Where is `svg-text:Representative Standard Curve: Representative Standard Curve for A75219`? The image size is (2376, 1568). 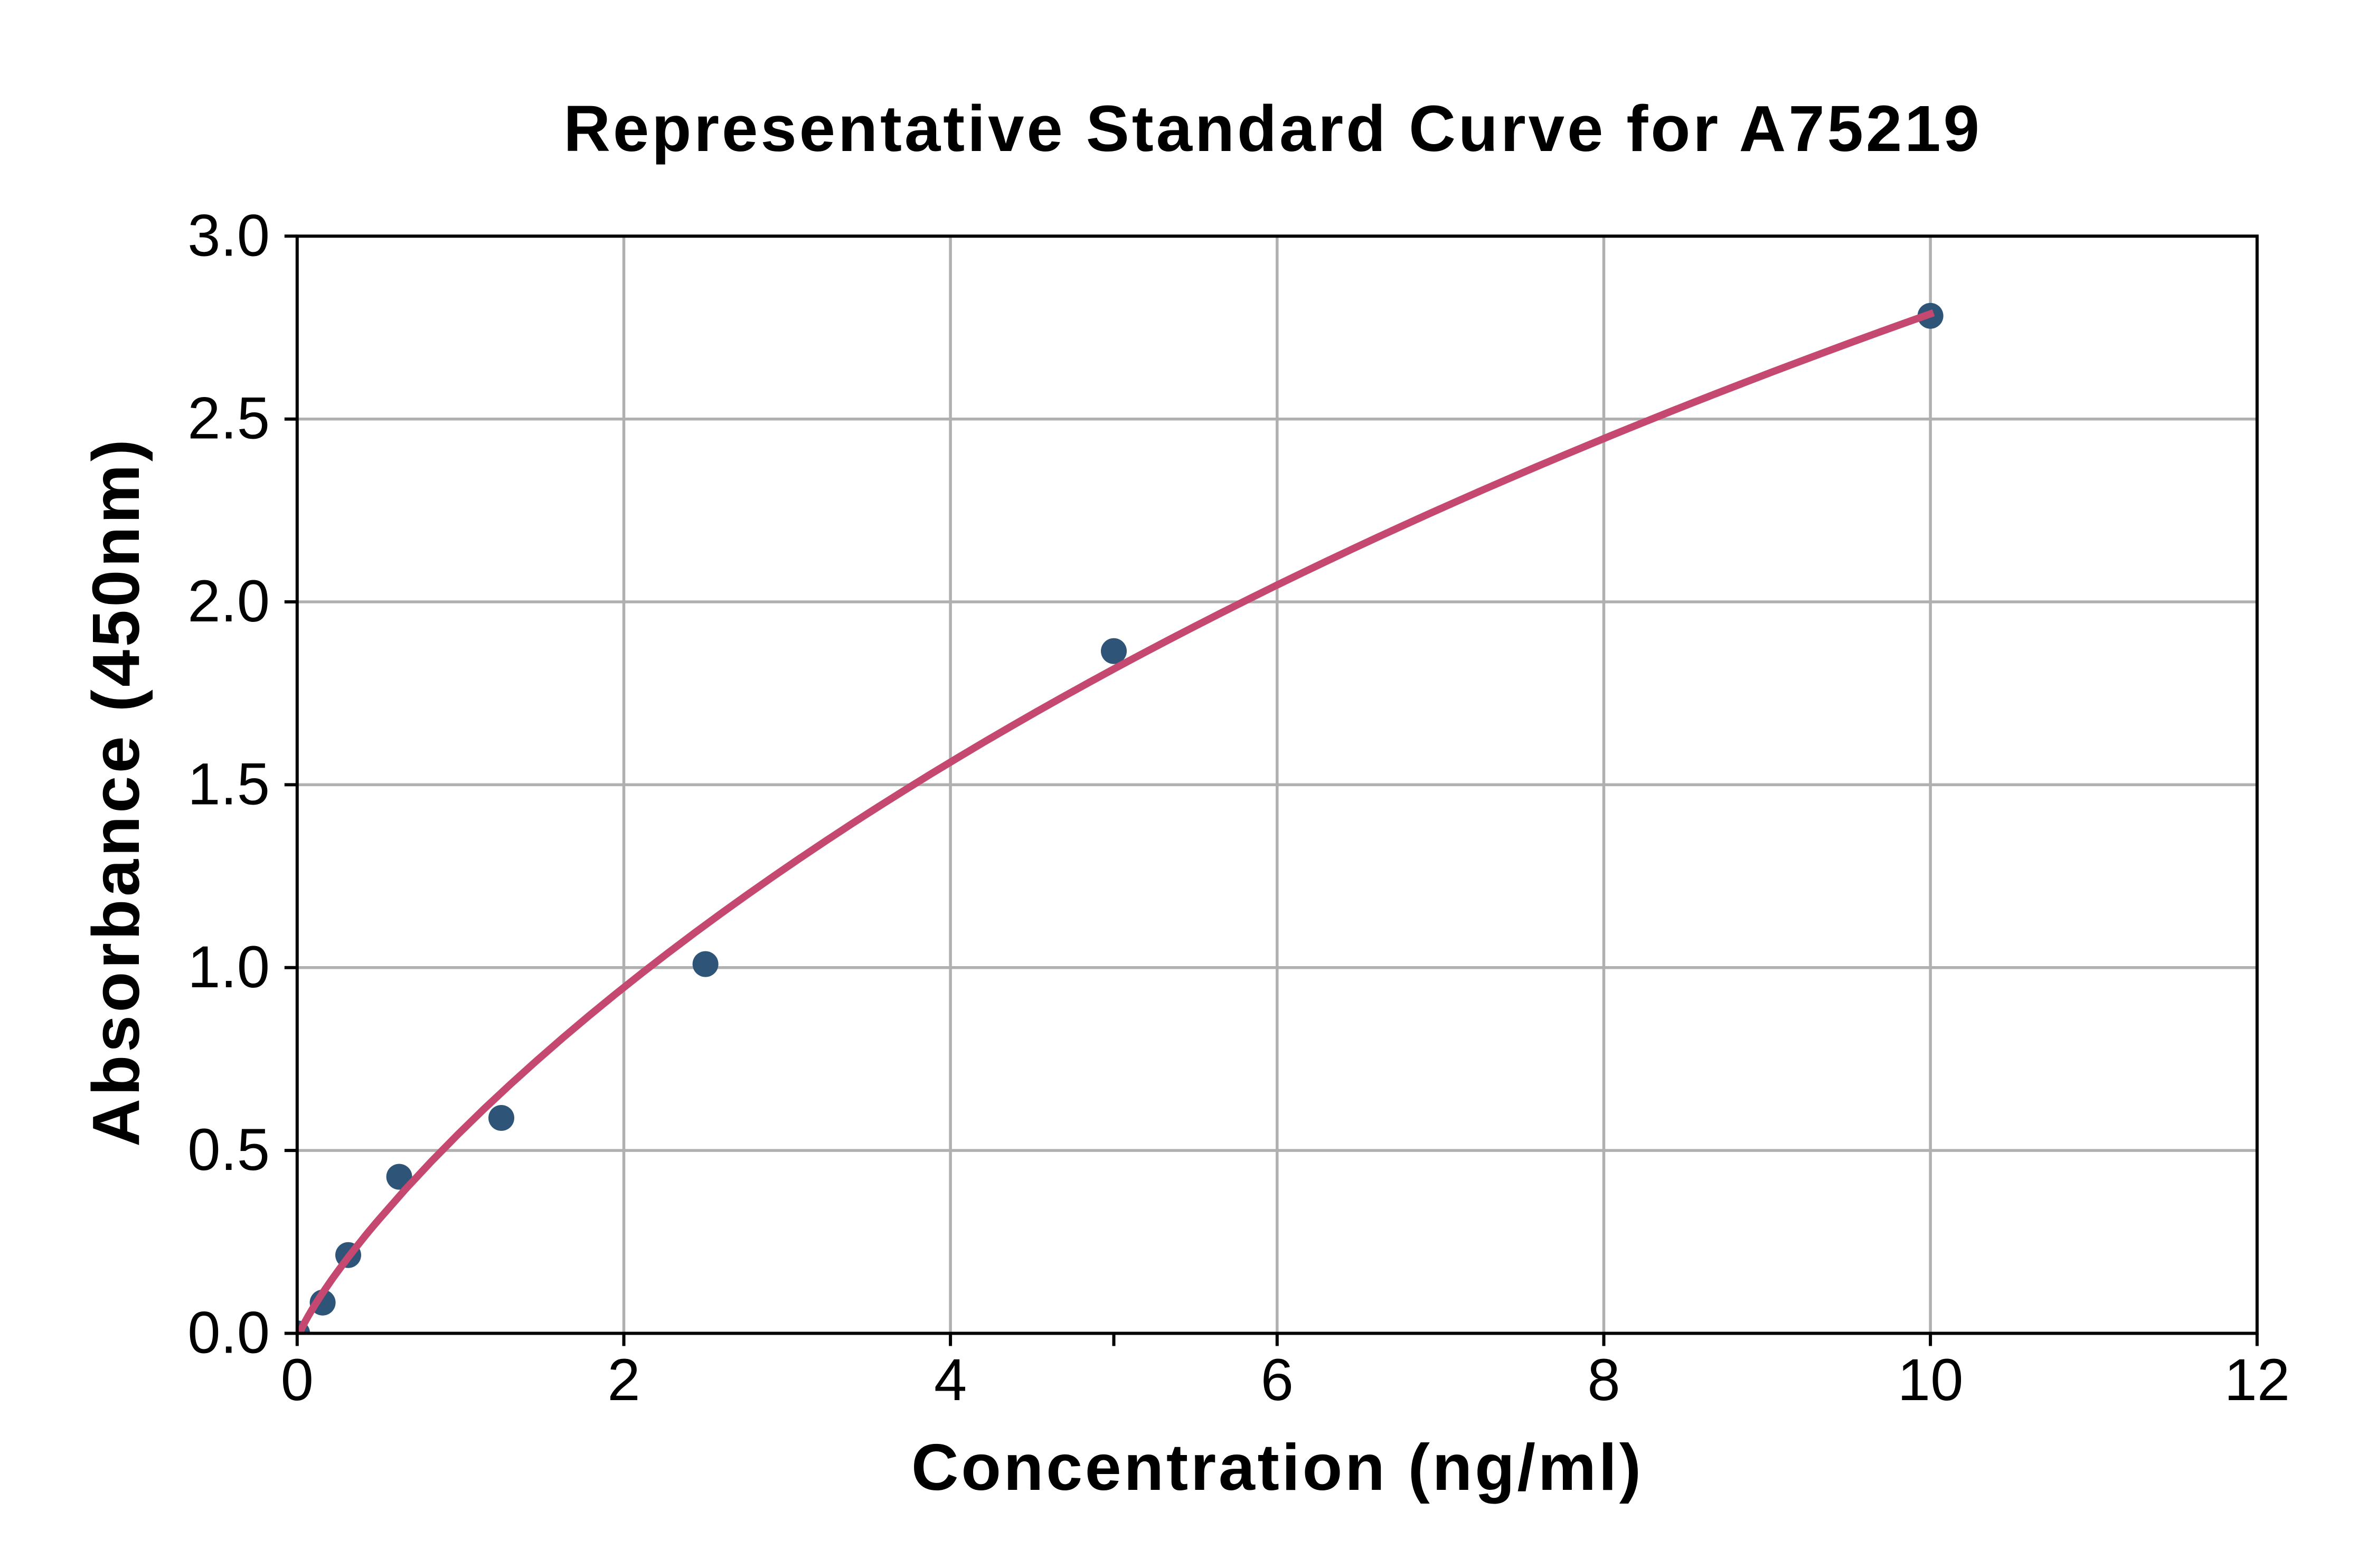 svg-text:Representative Standard Curve: Representative Standard Curve for A75219 is located at coordinates (1273, 129).